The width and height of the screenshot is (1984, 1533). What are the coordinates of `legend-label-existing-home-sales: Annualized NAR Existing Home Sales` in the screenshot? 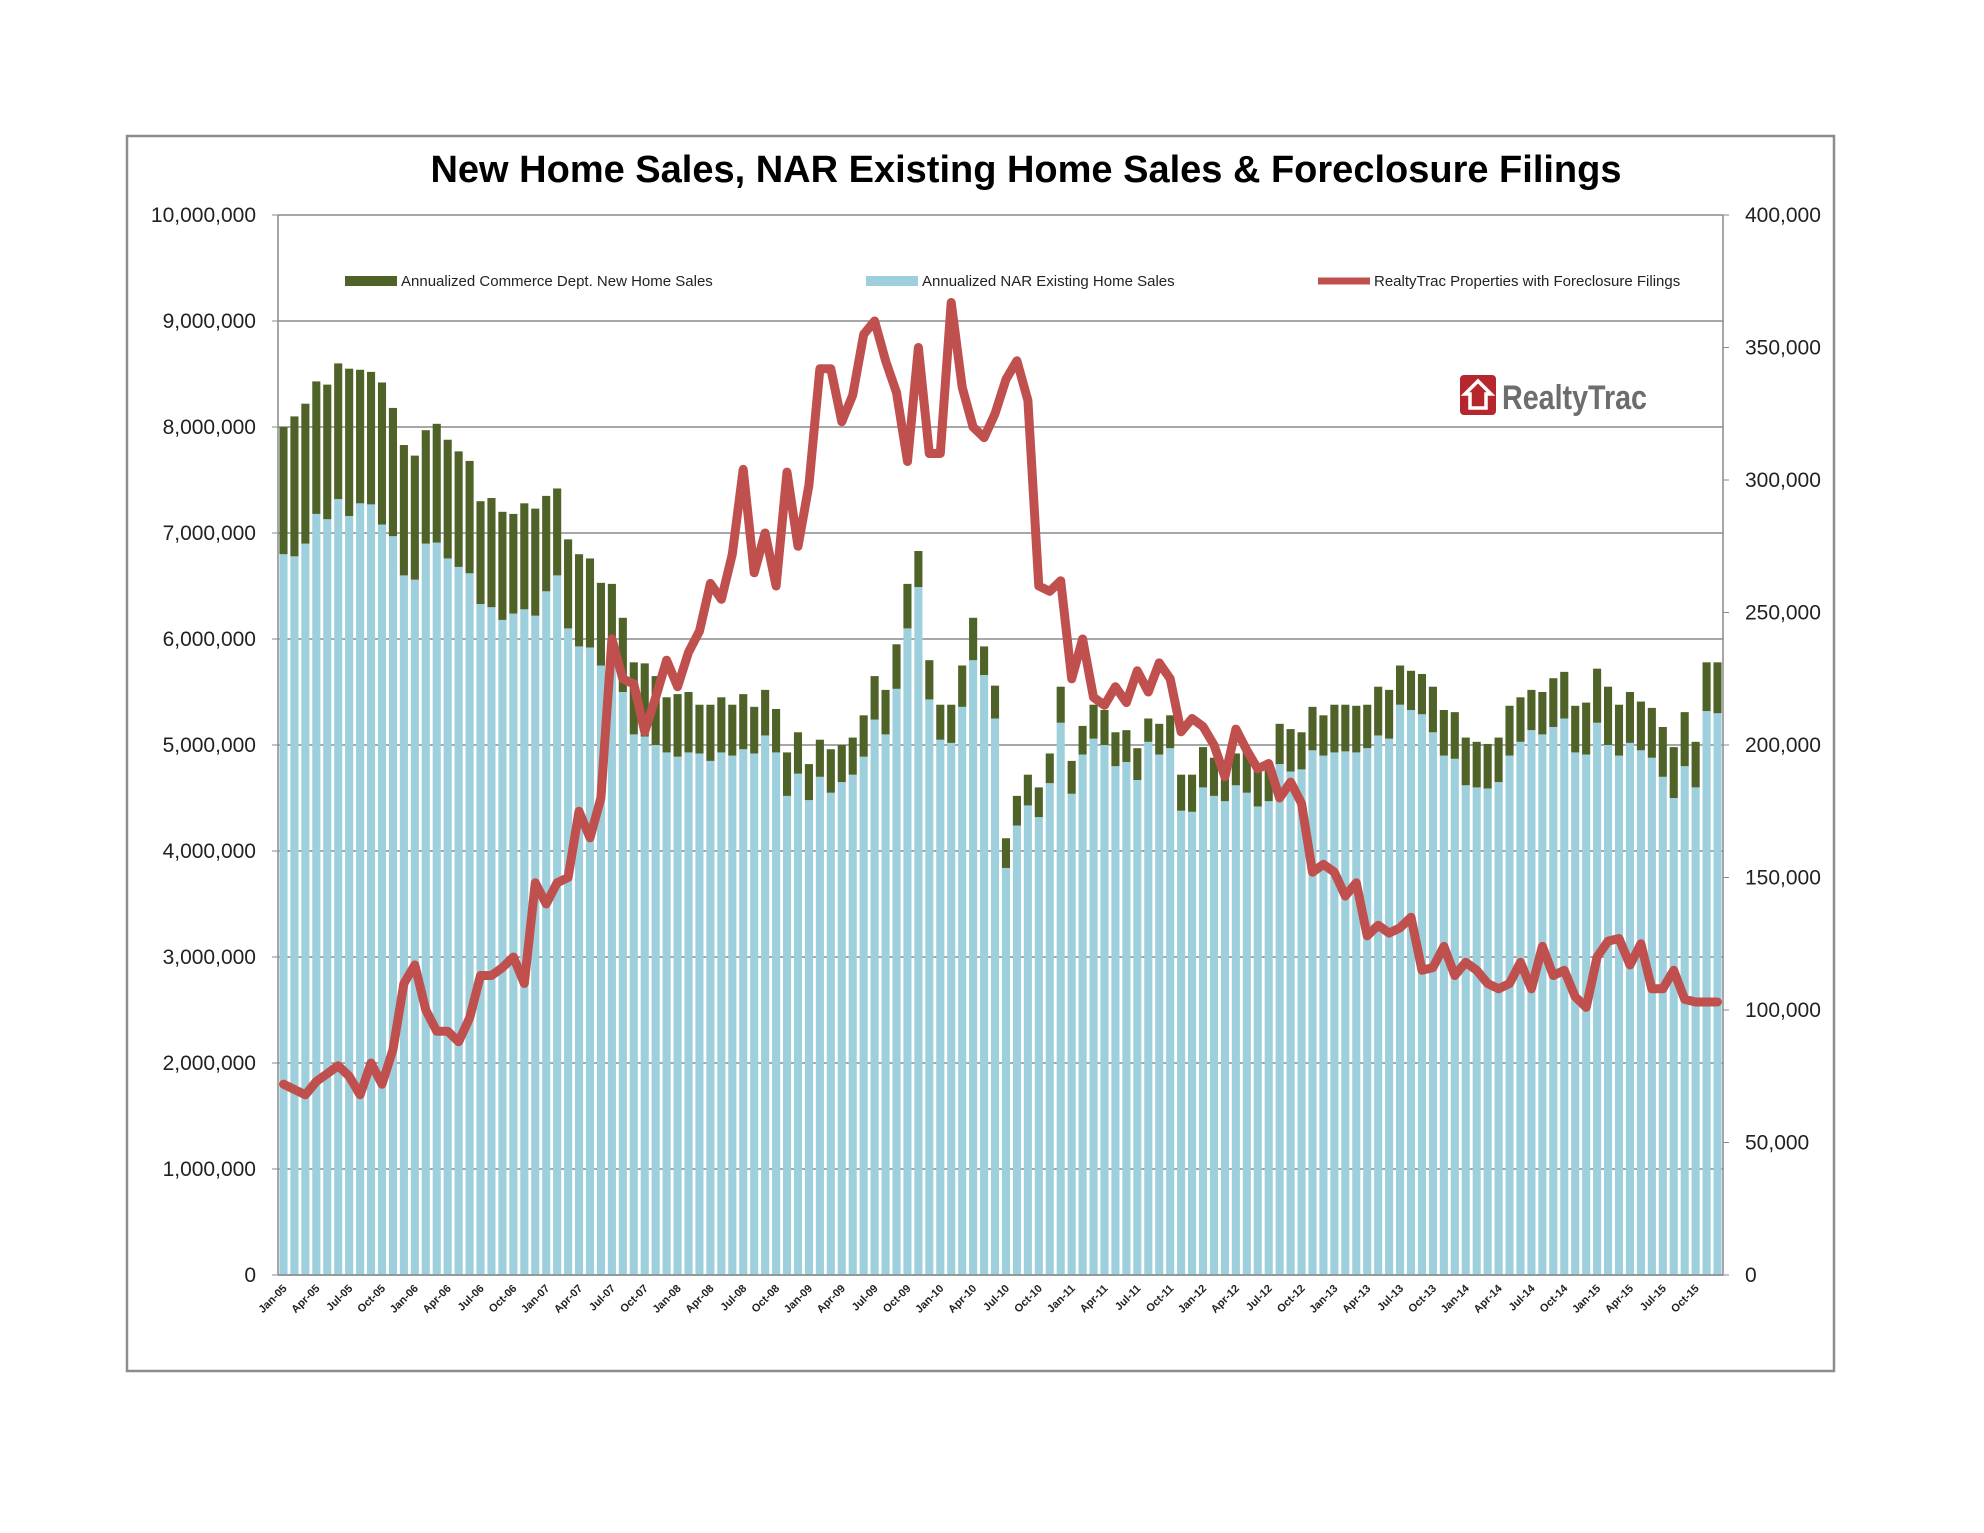 It's located at (1048, 281).